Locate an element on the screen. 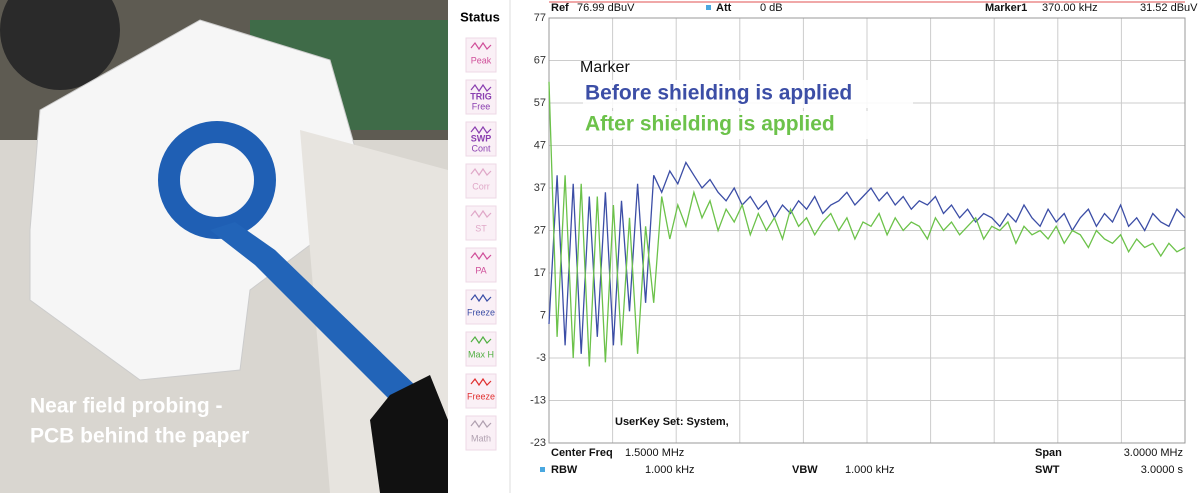  y-tick-label: 67 is located at coordinates (540, 60).